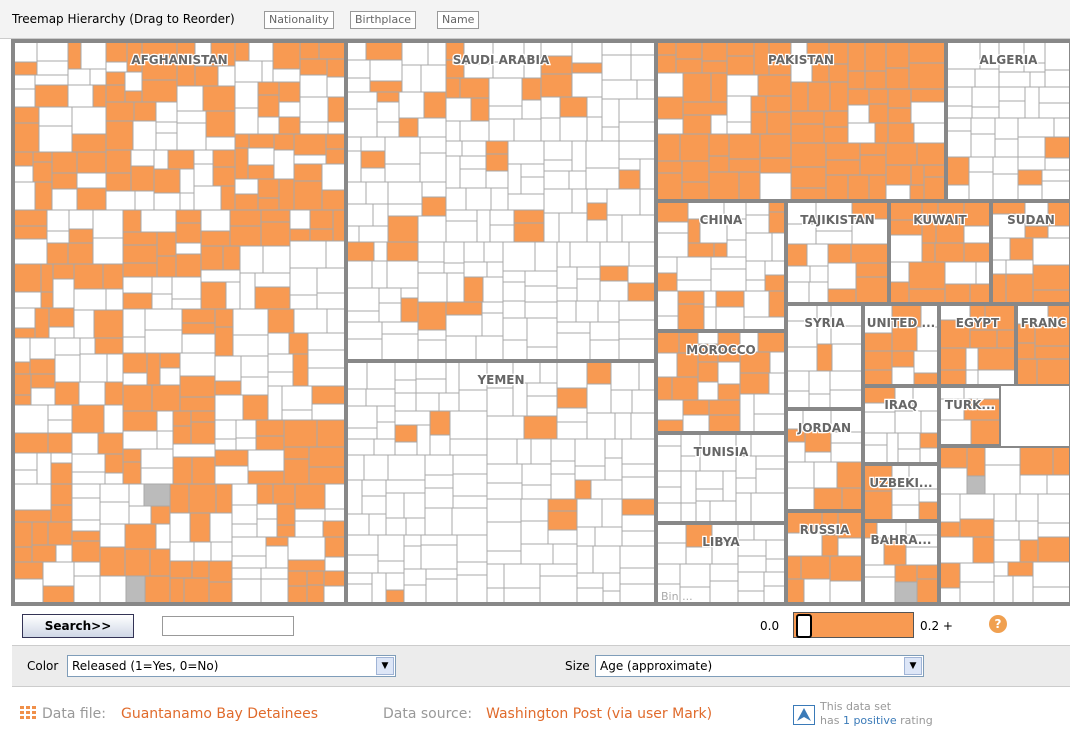 This screenshot has height=738, width=1070. I want to click on region-label: YEMEN, so click(500, 380).